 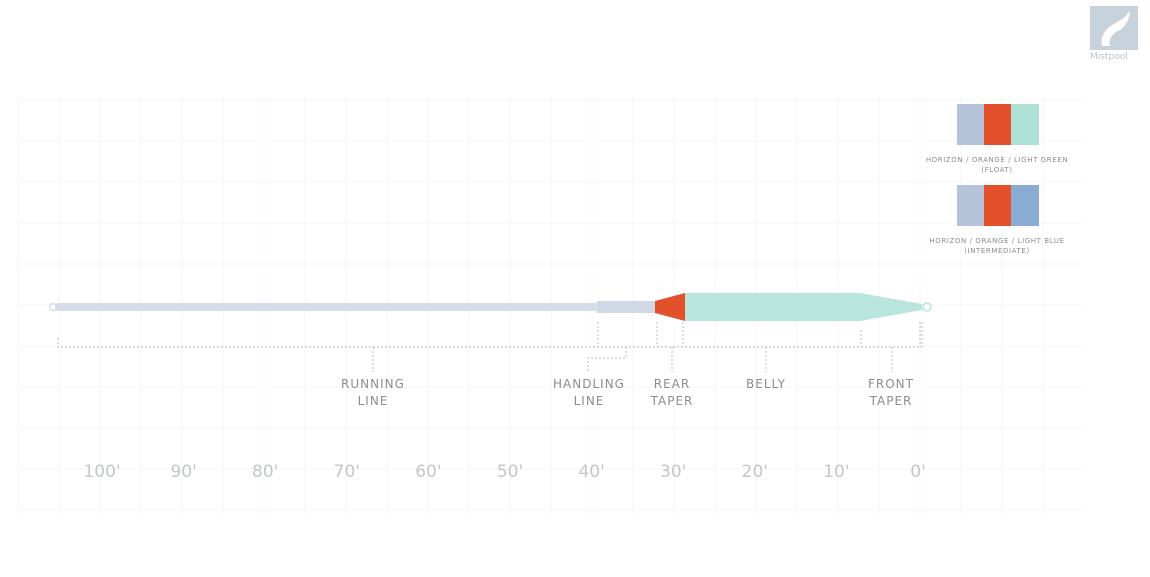 What do you see at coordinates (510, 472) in the screenshot?
I see `scale-tick-label: 50'` at bounding box center [510, 472].